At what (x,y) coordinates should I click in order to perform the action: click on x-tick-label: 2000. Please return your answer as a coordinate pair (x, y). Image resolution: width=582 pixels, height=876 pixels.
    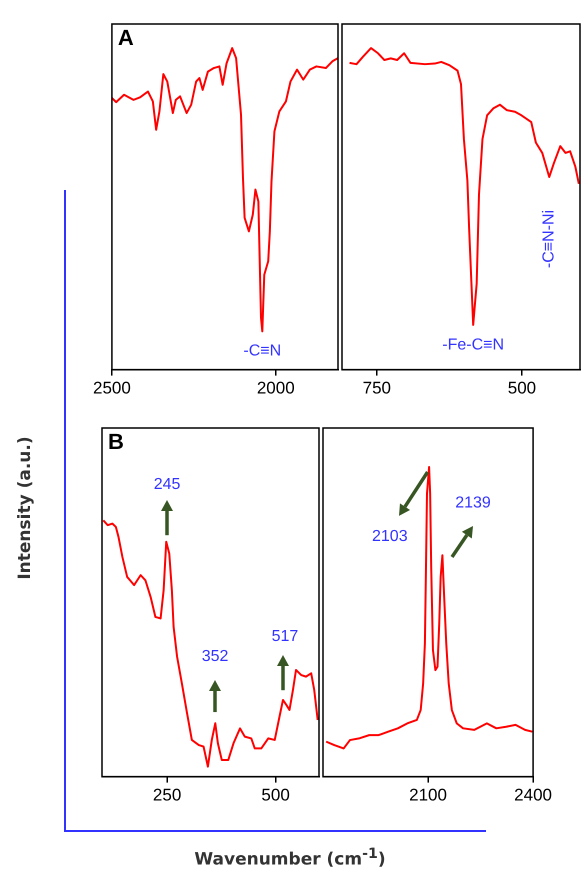
    Looking at the image, I should click on (275, 388).